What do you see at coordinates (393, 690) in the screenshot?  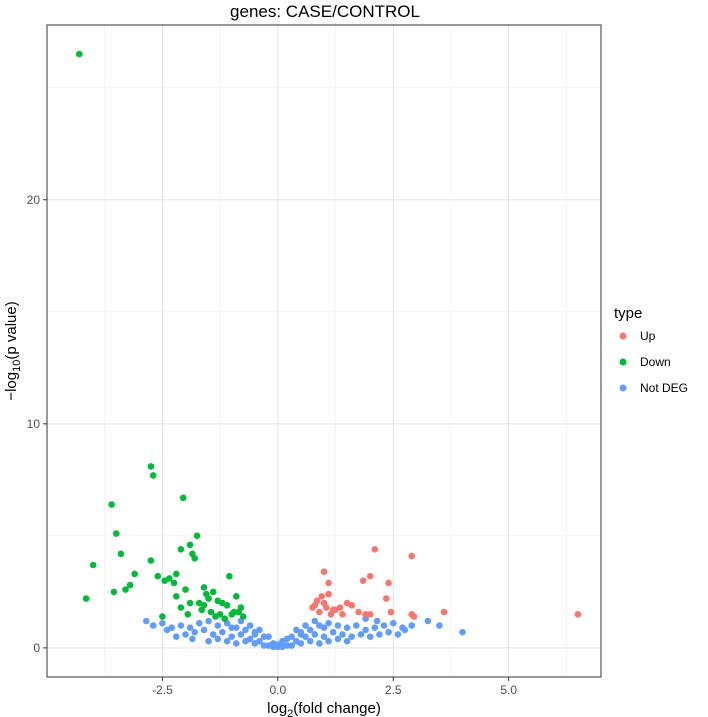 I see `x-tick-label: 2.5` at bounding box center [393, 690].